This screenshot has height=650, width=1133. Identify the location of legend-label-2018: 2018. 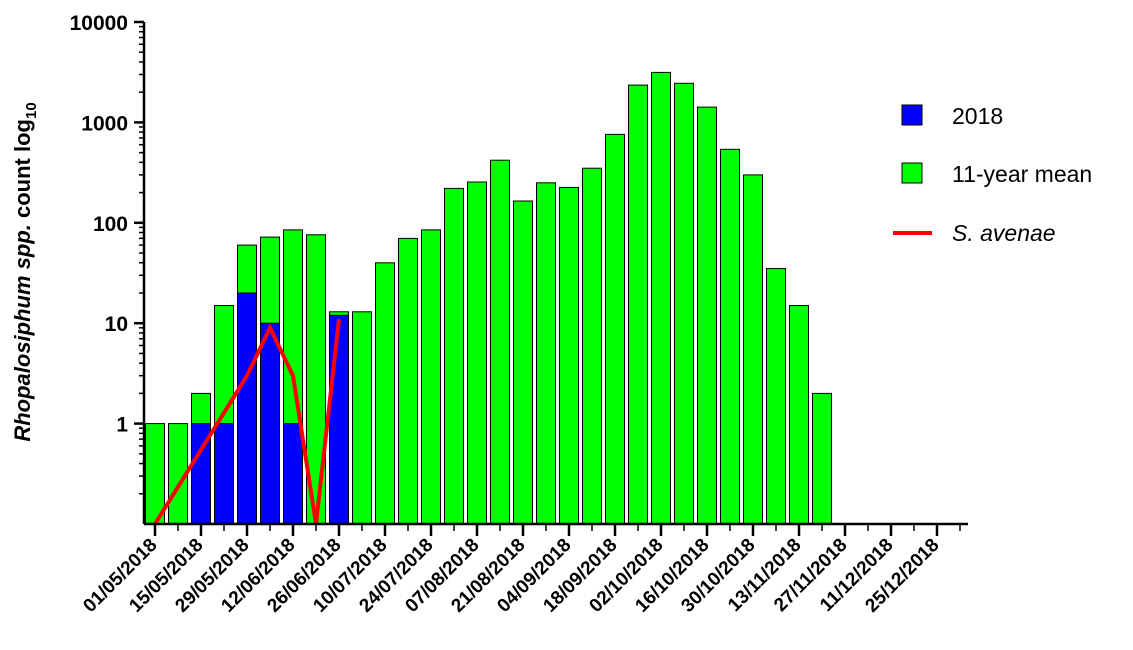
(977, 116).